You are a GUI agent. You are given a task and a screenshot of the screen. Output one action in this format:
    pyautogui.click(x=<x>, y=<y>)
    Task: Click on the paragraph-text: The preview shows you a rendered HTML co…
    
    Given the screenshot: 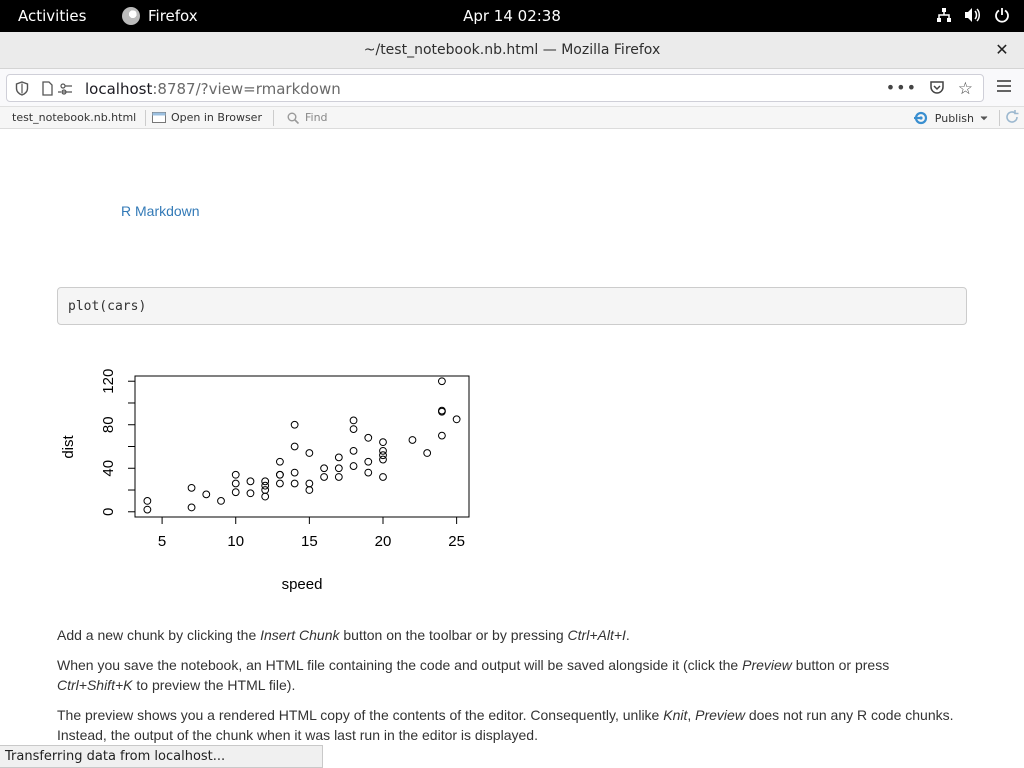 What is the action you would take?
    pyautogui.click(x=360, y=715)
    